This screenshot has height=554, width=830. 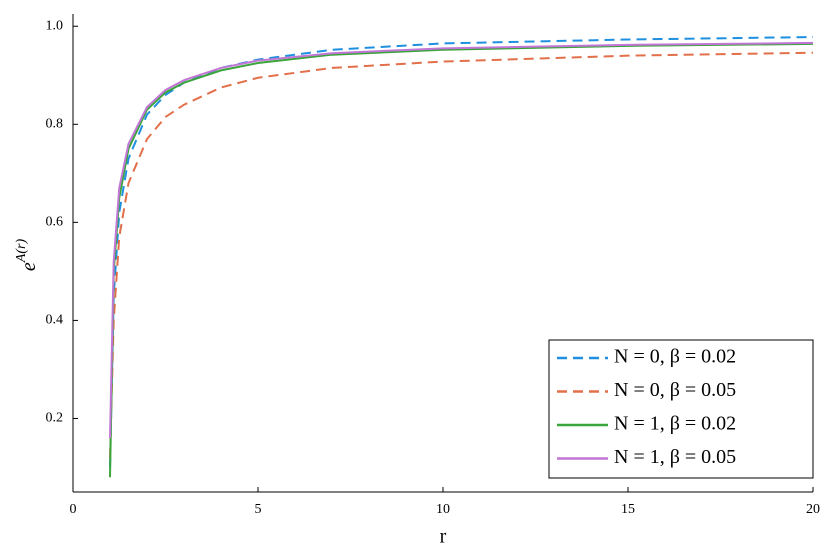 What do you see at coordinates (443, 537) in the screenshot?
I see `x-axis-label: r` at bounding box center [443, 537].